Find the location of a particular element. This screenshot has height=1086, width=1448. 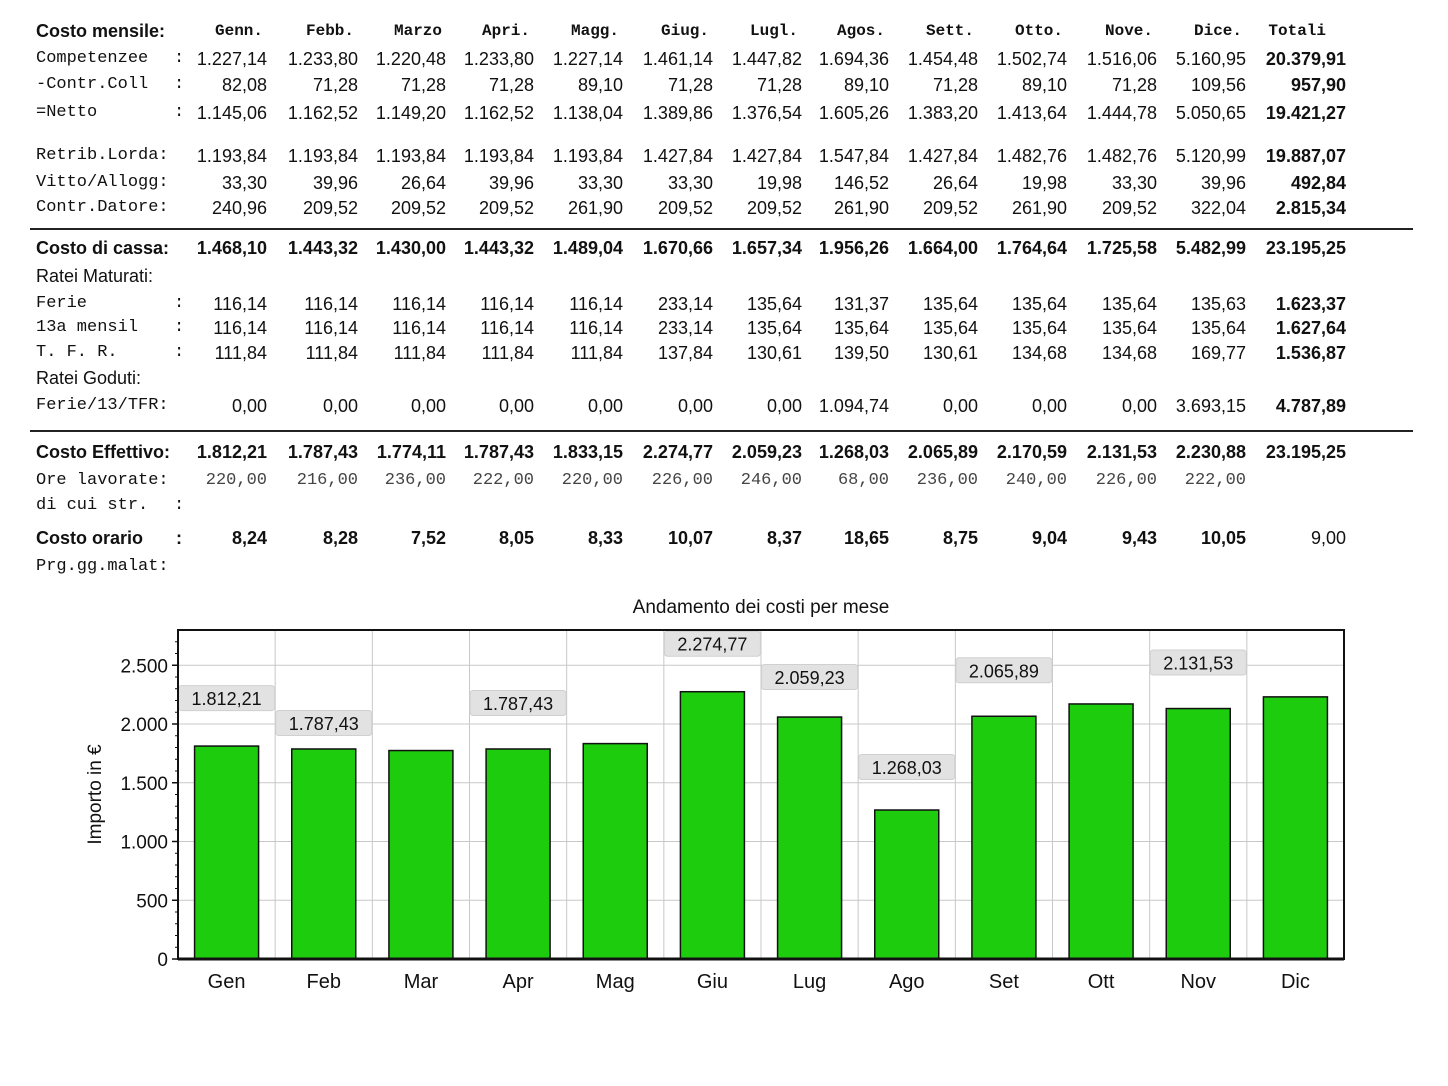

cell-value: 131,37 is located at coordinates (861, 304).